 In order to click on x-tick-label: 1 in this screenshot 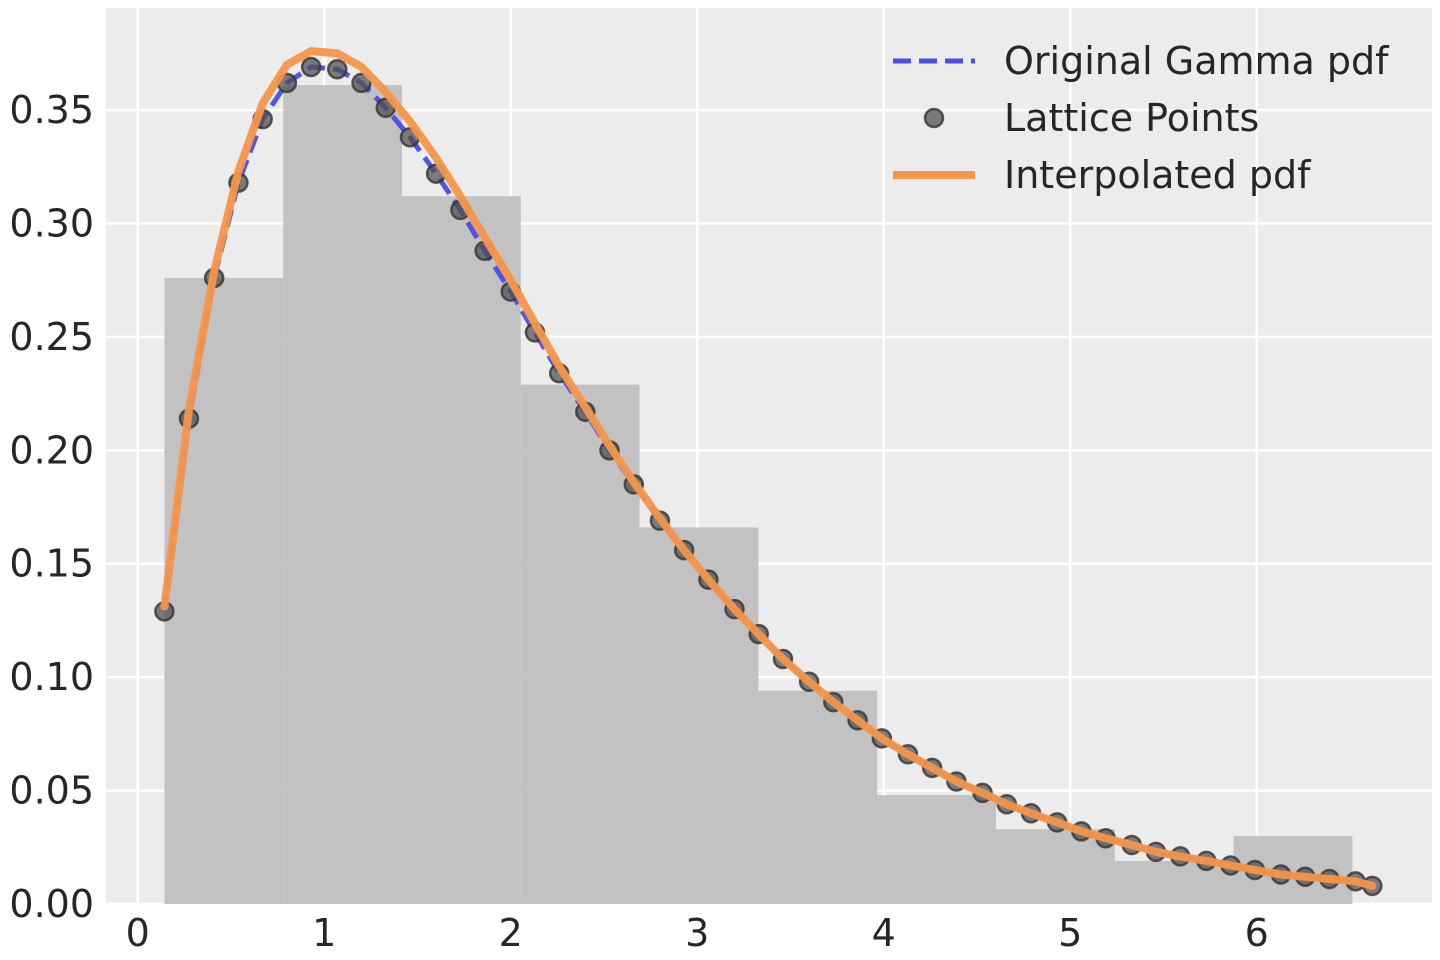, I will do `click(324, 933)`.